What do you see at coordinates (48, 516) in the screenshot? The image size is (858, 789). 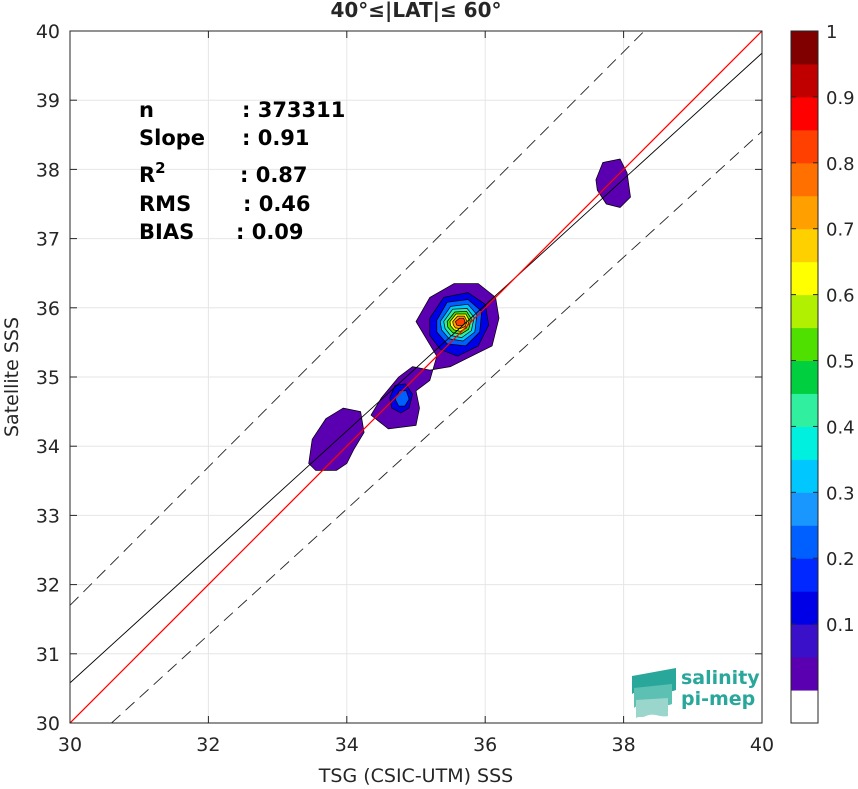 I see `y-tick-label-3: 33` at bounding box center [48, 516].